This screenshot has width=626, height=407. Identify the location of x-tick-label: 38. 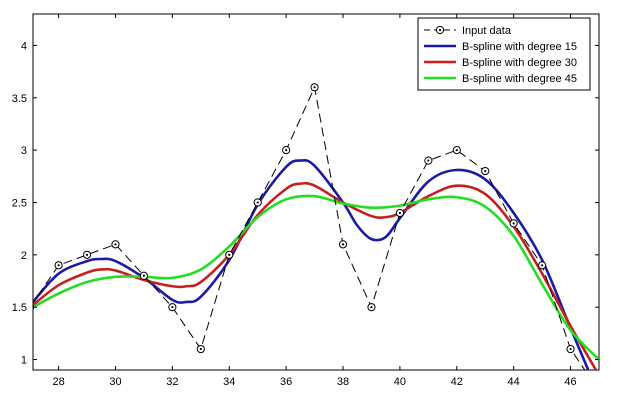
(343, 382).